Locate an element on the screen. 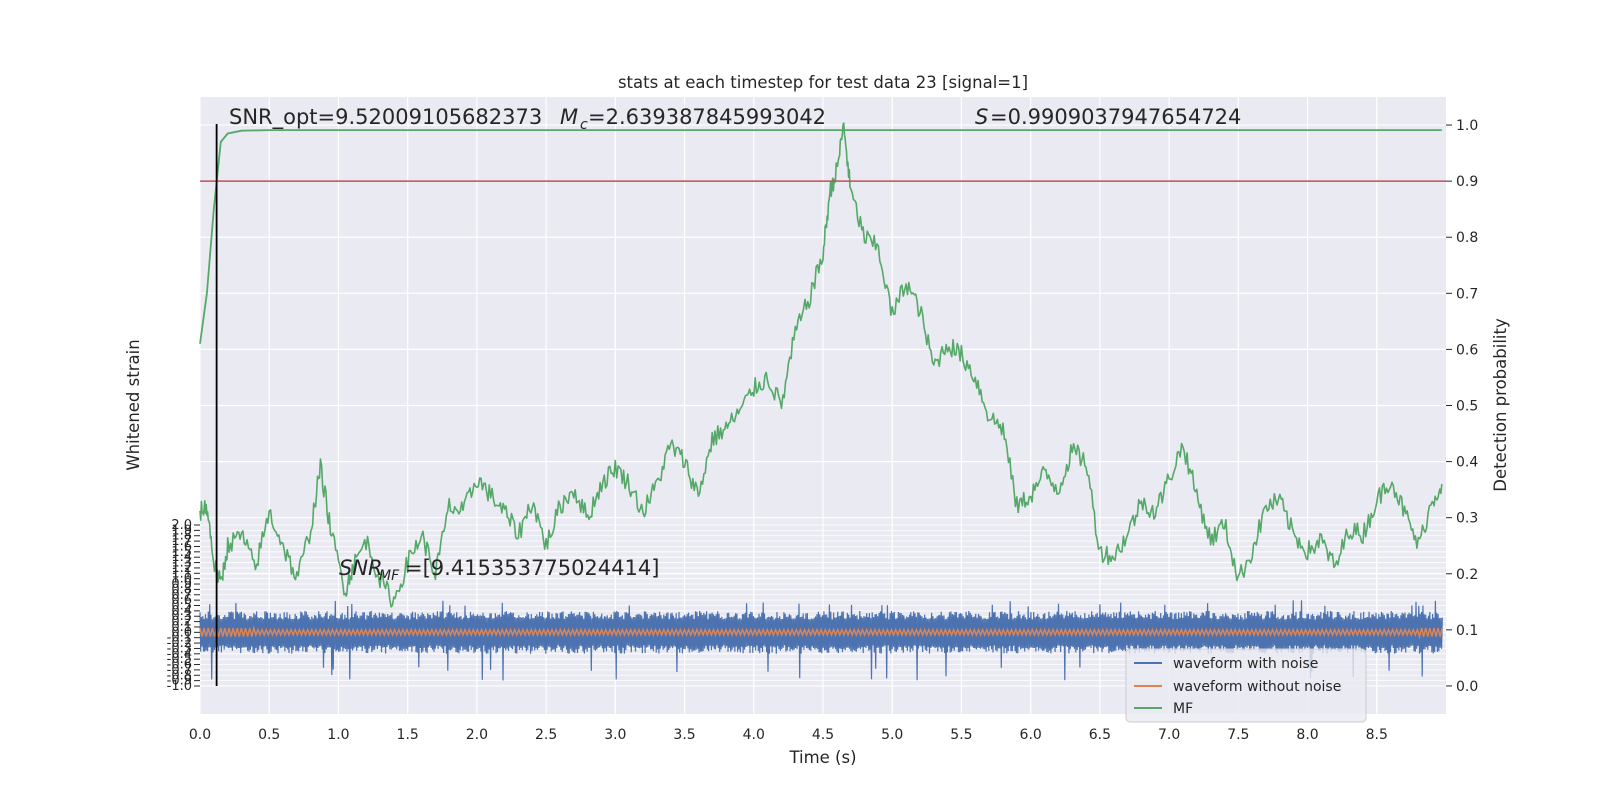 This screenshot has width=1600, height=800. legend-label-clean: waveform without noise is located at coordinates (1257, 687).